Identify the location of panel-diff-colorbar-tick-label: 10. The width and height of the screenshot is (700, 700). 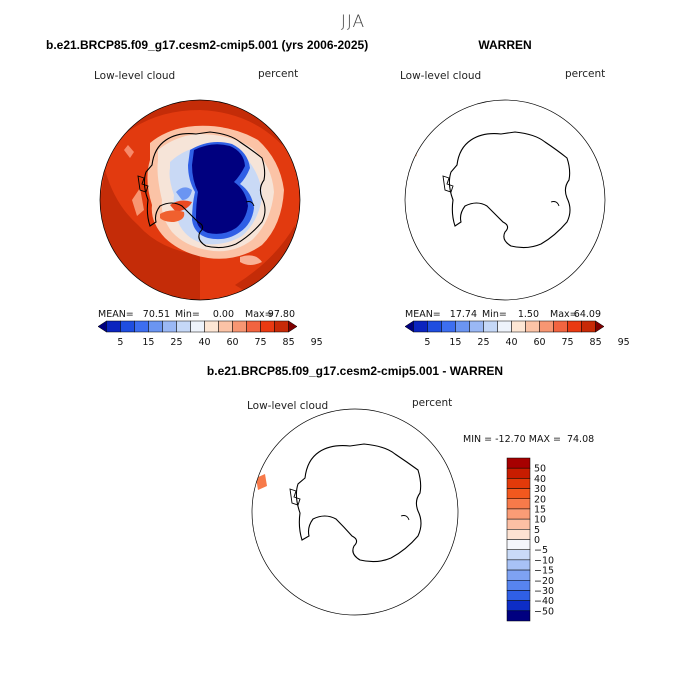
(540, 520).